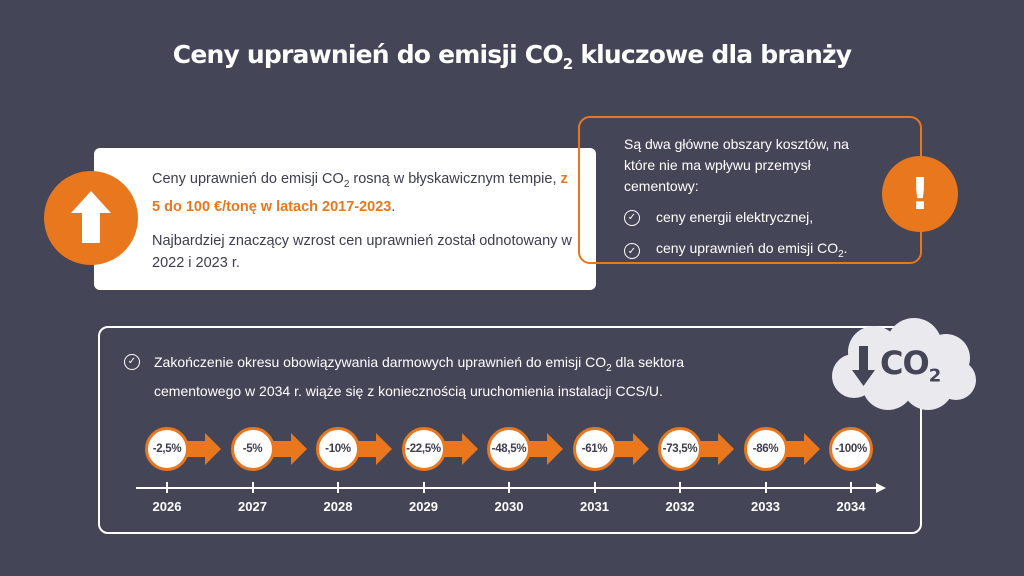 This screenshot has height=576, width=1024. Describe the element at coordinates (765, 506) in the screenshot. I see `year-label: 2033` at that location.